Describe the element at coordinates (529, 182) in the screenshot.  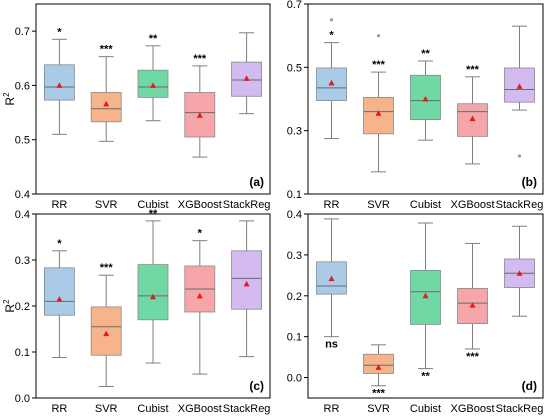
I see `panel-label: (b)` at that location.